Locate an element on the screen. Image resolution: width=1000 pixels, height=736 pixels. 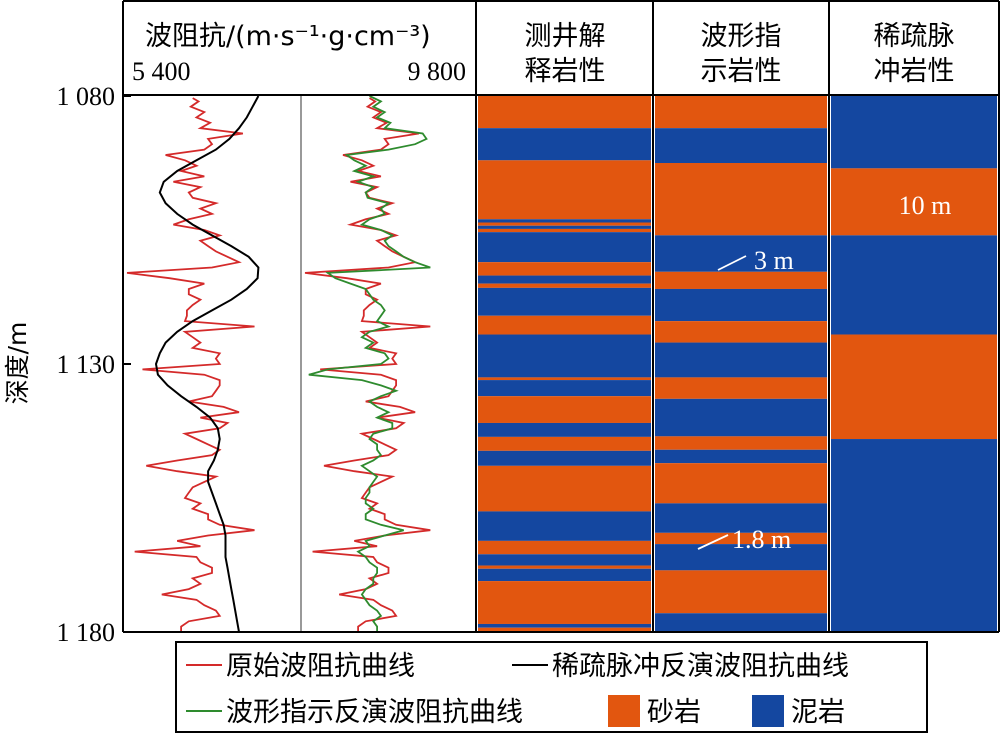
well-lithology-column is located at coordinates (564, 364).